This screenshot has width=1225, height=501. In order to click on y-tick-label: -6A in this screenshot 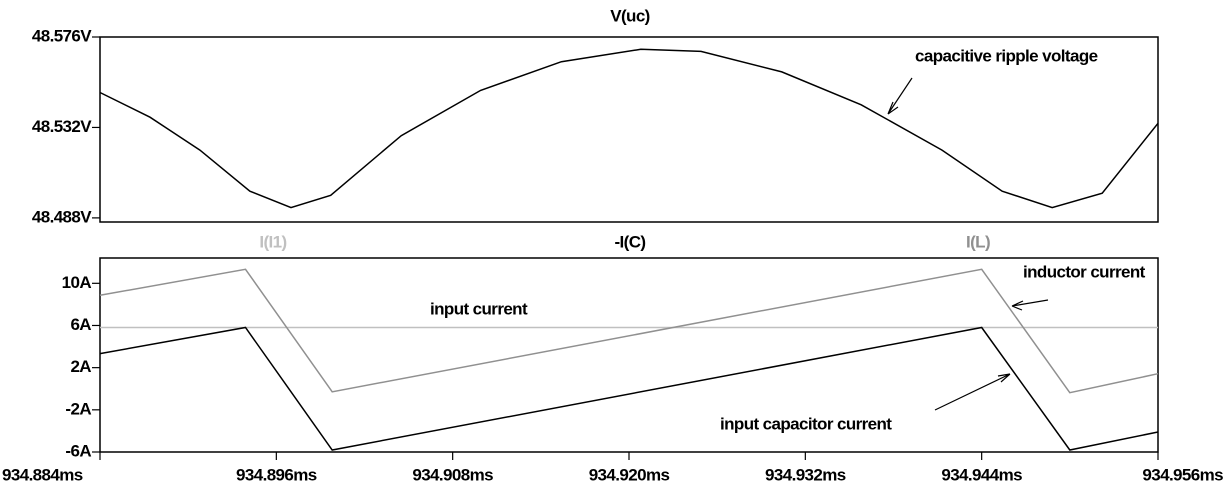, I will do `click(78, 450)`.